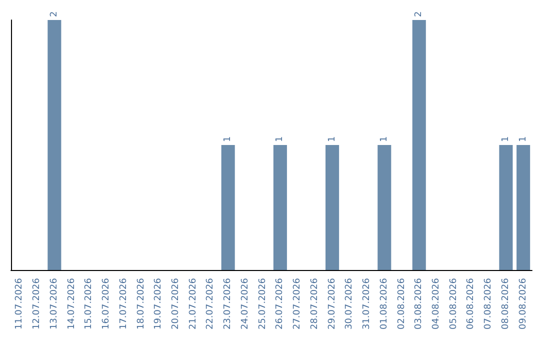  What do you see at coordinates (367, 304) in the screenshot?
I see `x-tick-label: 31.07.2026` at bounding box center [367, 304].